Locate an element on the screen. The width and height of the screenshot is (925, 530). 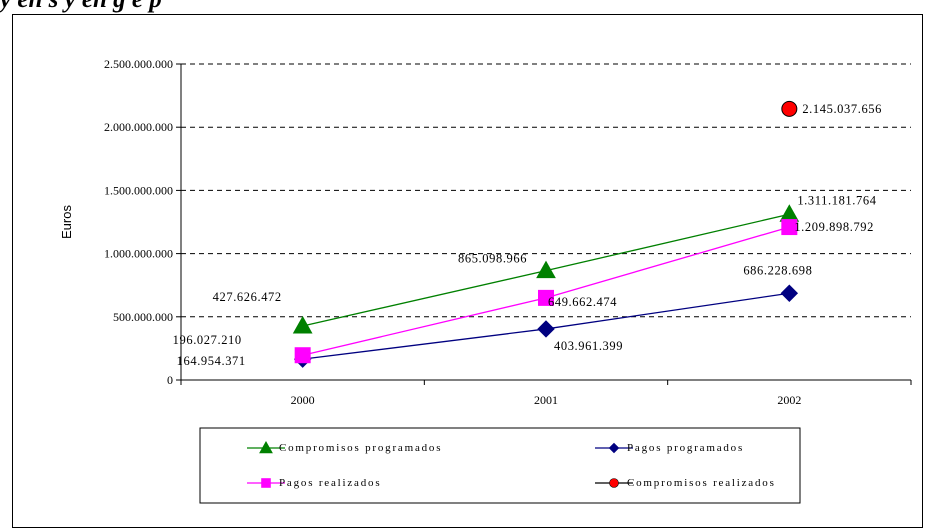
y-tick-label: 1.500.000.000 is located at coordinates (138, 190).